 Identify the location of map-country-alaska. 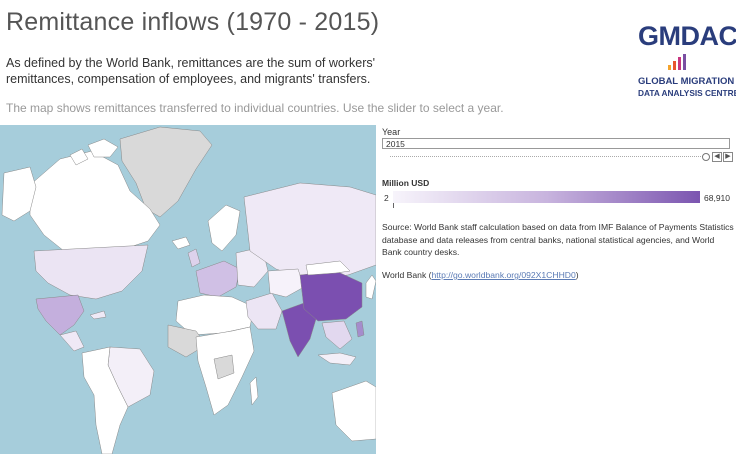
(19, 194).